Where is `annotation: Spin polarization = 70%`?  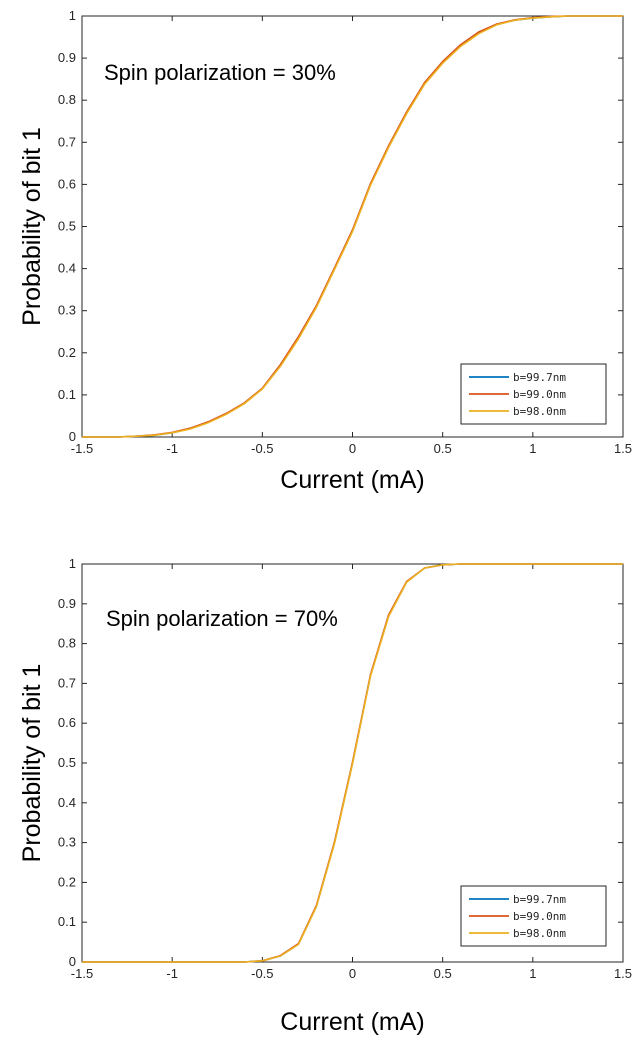 annotation: Spin polarization = 70% is located at coordinates (222, 618).